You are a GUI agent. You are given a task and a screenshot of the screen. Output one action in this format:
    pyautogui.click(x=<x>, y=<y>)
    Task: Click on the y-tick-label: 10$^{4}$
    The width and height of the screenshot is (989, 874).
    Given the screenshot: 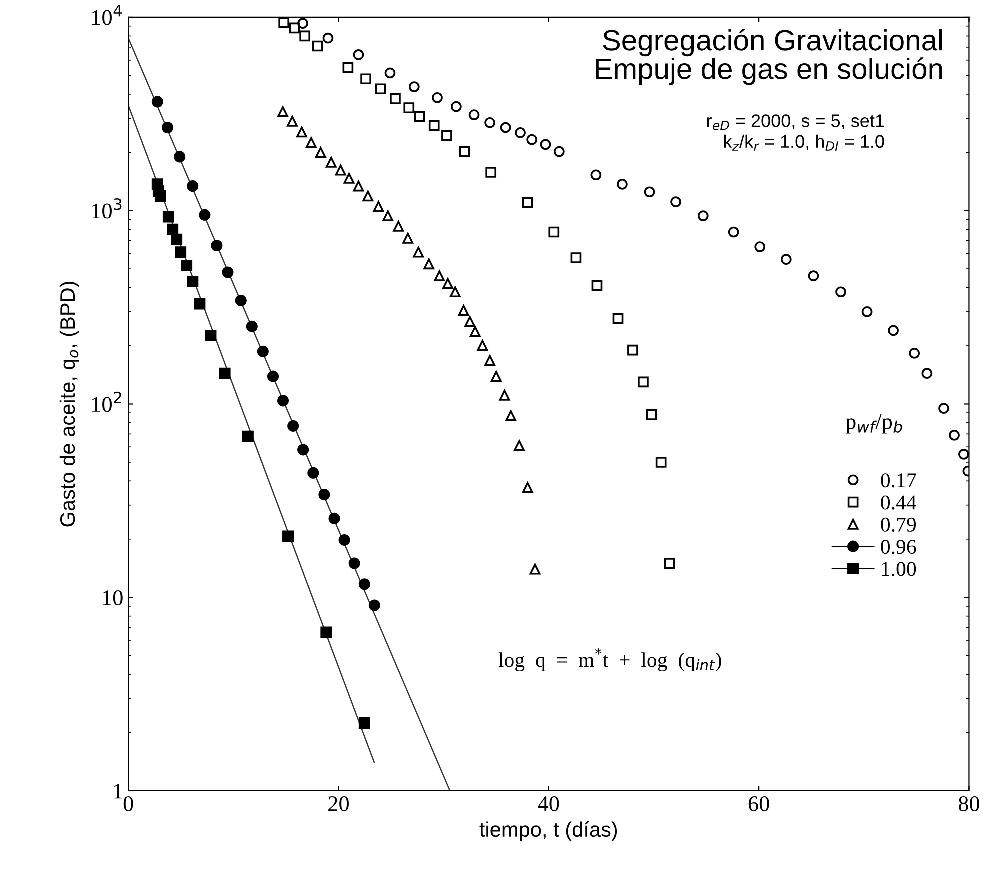 What is the action you would take?
    pyautogui.click(x=107, y=15)
    